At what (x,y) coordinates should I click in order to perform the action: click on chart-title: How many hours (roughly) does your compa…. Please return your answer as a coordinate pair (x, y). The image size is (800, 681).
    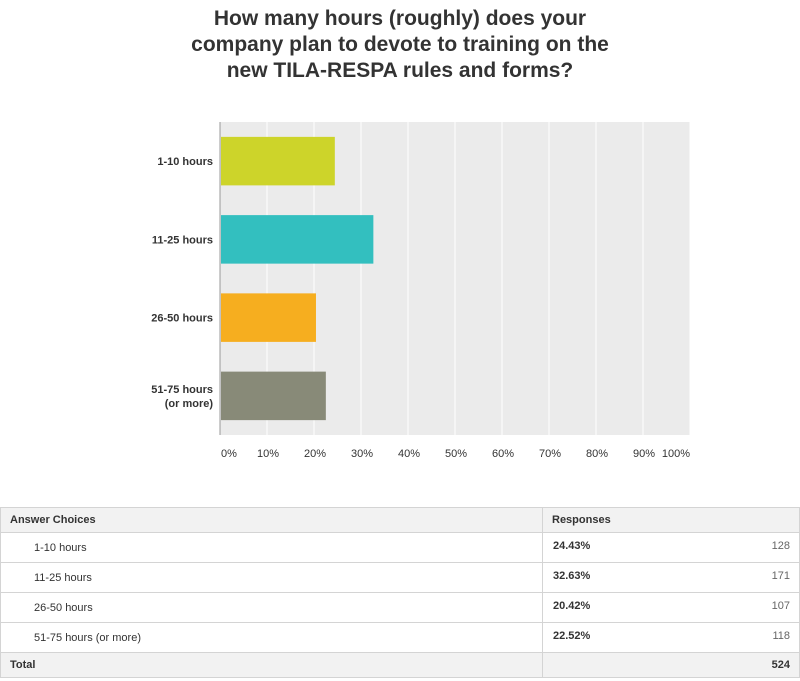
    Looking at the image, I should click on (400, 45).